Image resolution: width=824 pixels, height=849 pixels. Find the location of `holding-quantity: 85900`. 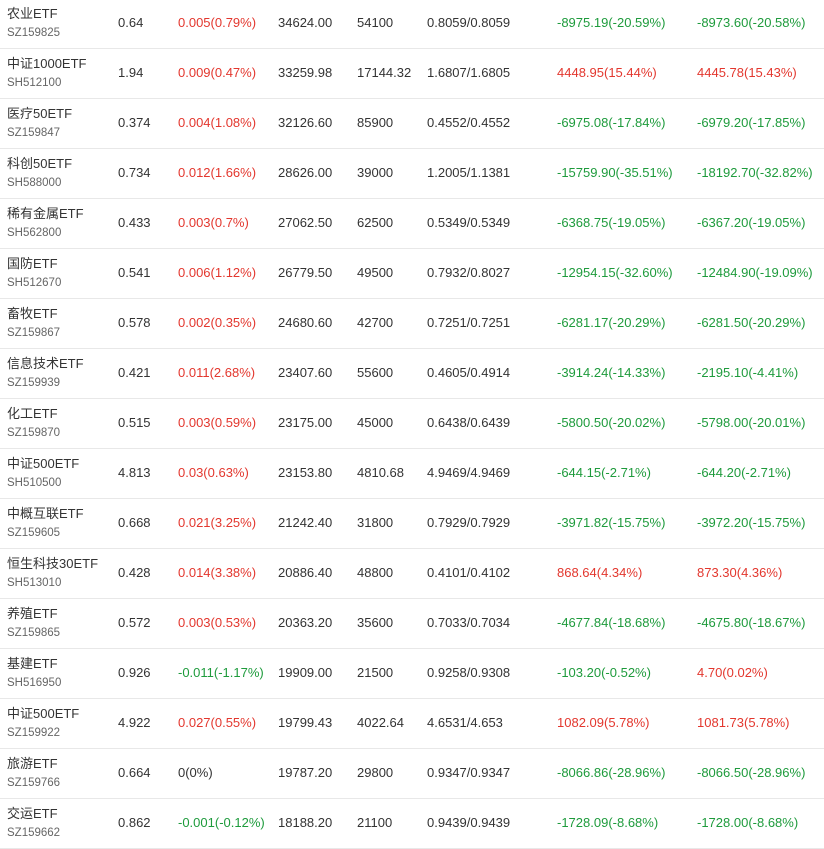

holding-quantity: 85900 is located at coordinates (375, 122).